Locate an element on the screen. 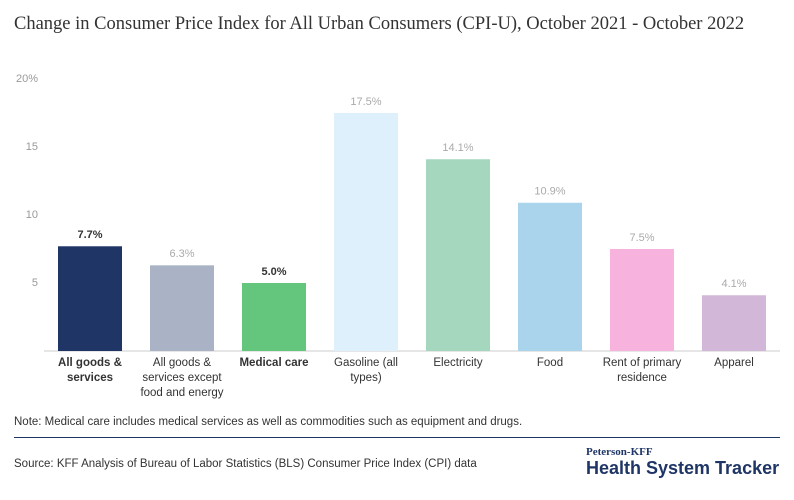 This screenshot has height=500, width=794. x-tick-label: Gasoline (all types) is located at coordinates (366, 370).